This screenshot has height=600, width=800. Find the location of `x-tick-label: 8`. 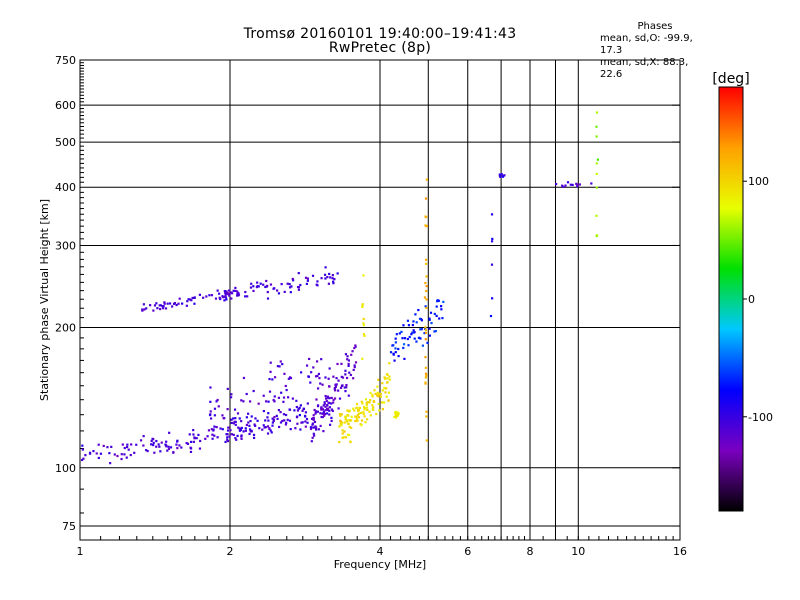

x-tick-label: 8 is located at coordinates (530, 551).